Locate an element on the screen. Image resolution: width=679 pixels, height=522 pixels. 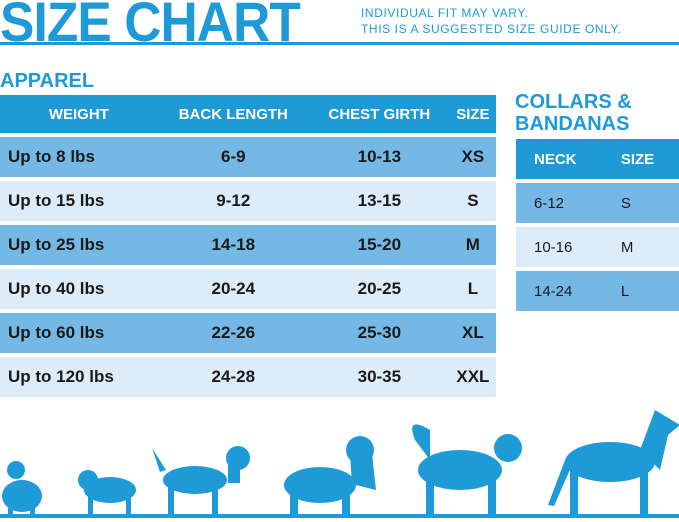
col-weight: WEIGHT is located at coordinates (79, 114).